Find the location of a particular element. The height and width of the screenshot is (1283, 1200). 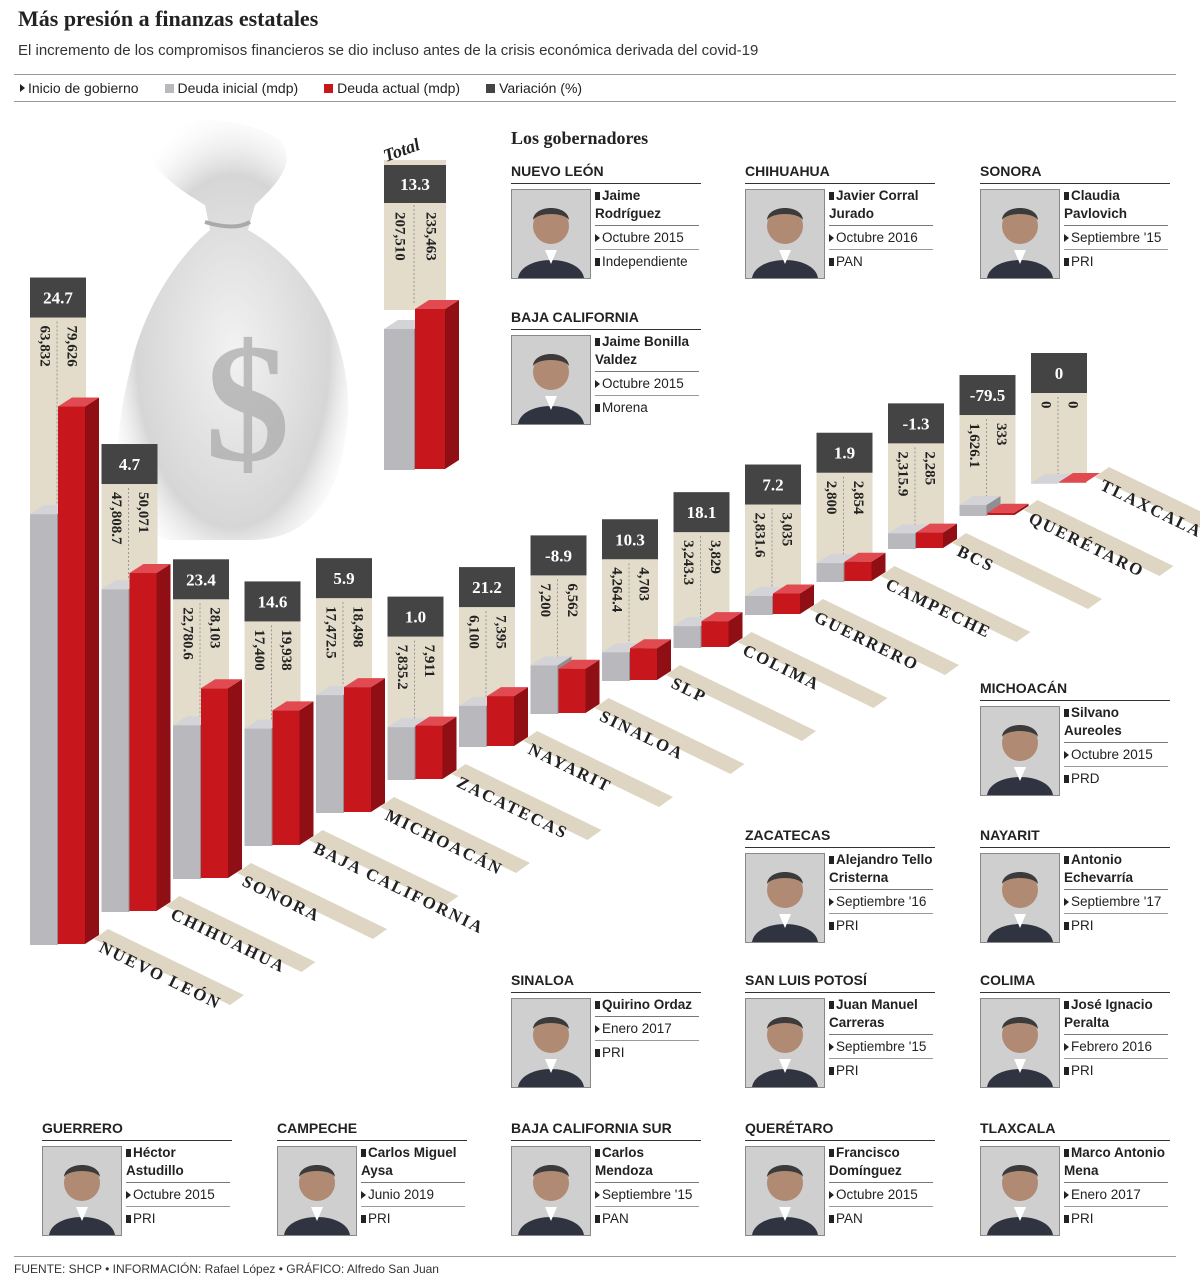

legend-item-inicio: Inicio de gobierno is located at coordinates (76, 88).